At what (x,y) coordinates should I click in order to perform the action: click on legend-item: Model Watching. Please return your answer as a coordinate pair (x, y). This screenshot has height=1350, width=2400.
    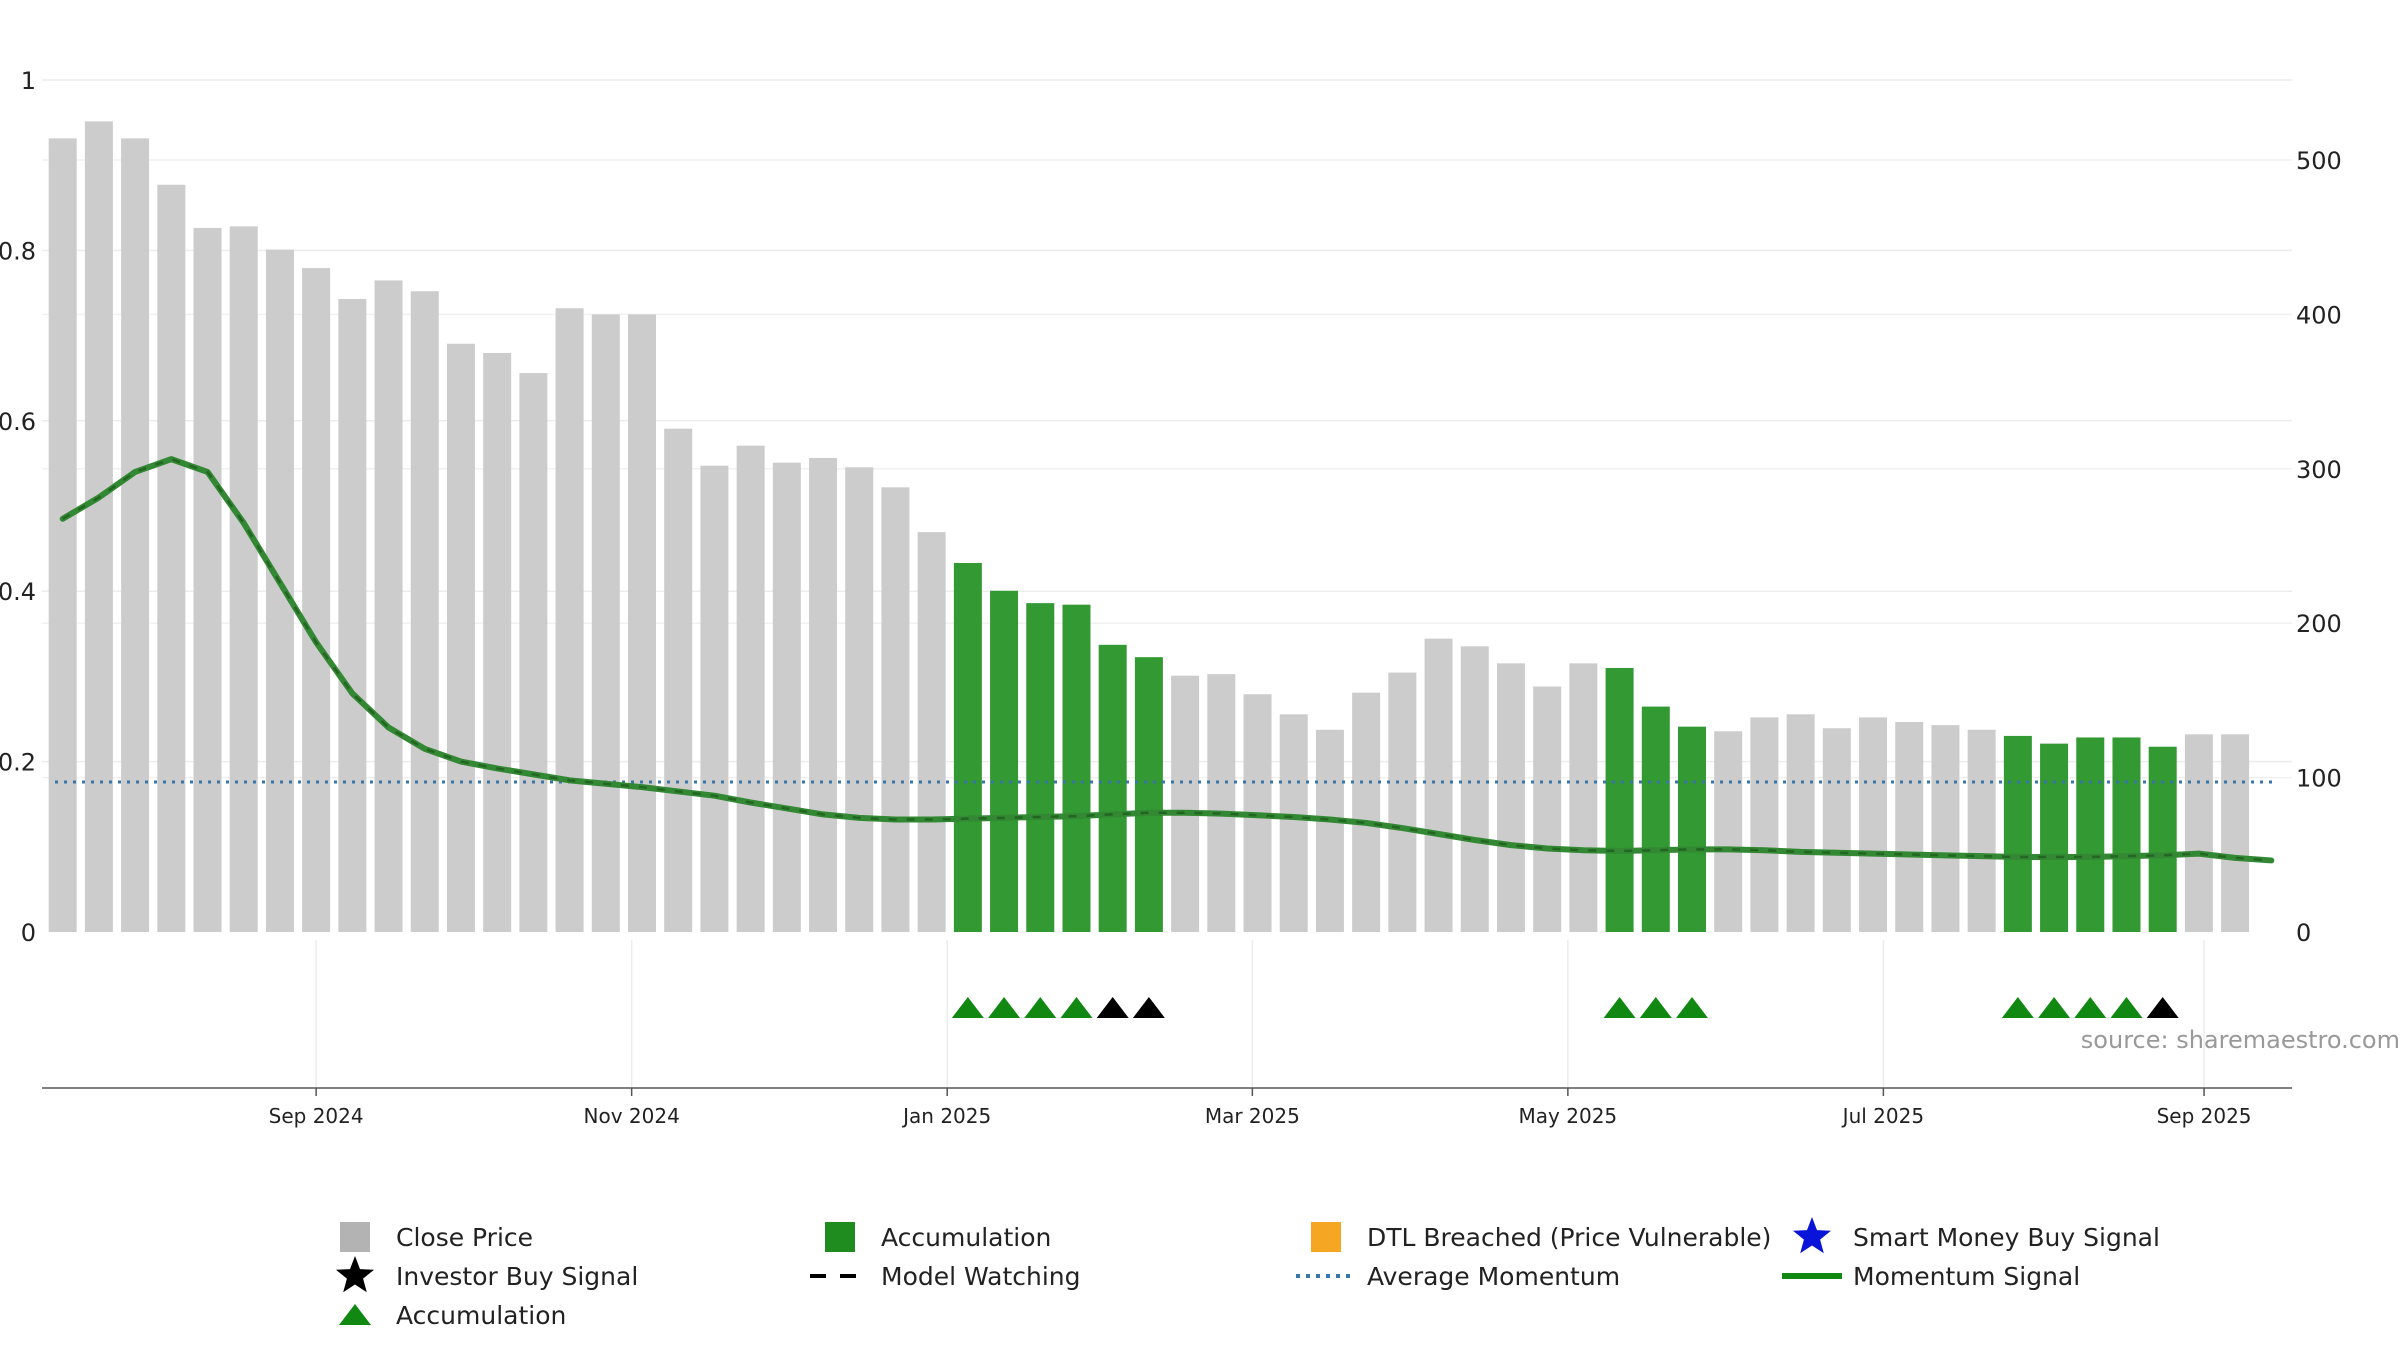
    Looking at the image, I should click on (945, 1276).